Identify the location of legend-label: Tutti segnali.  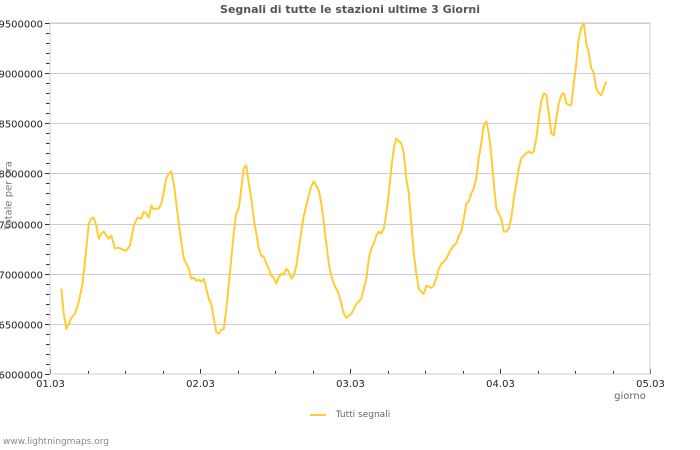
(363, 415).